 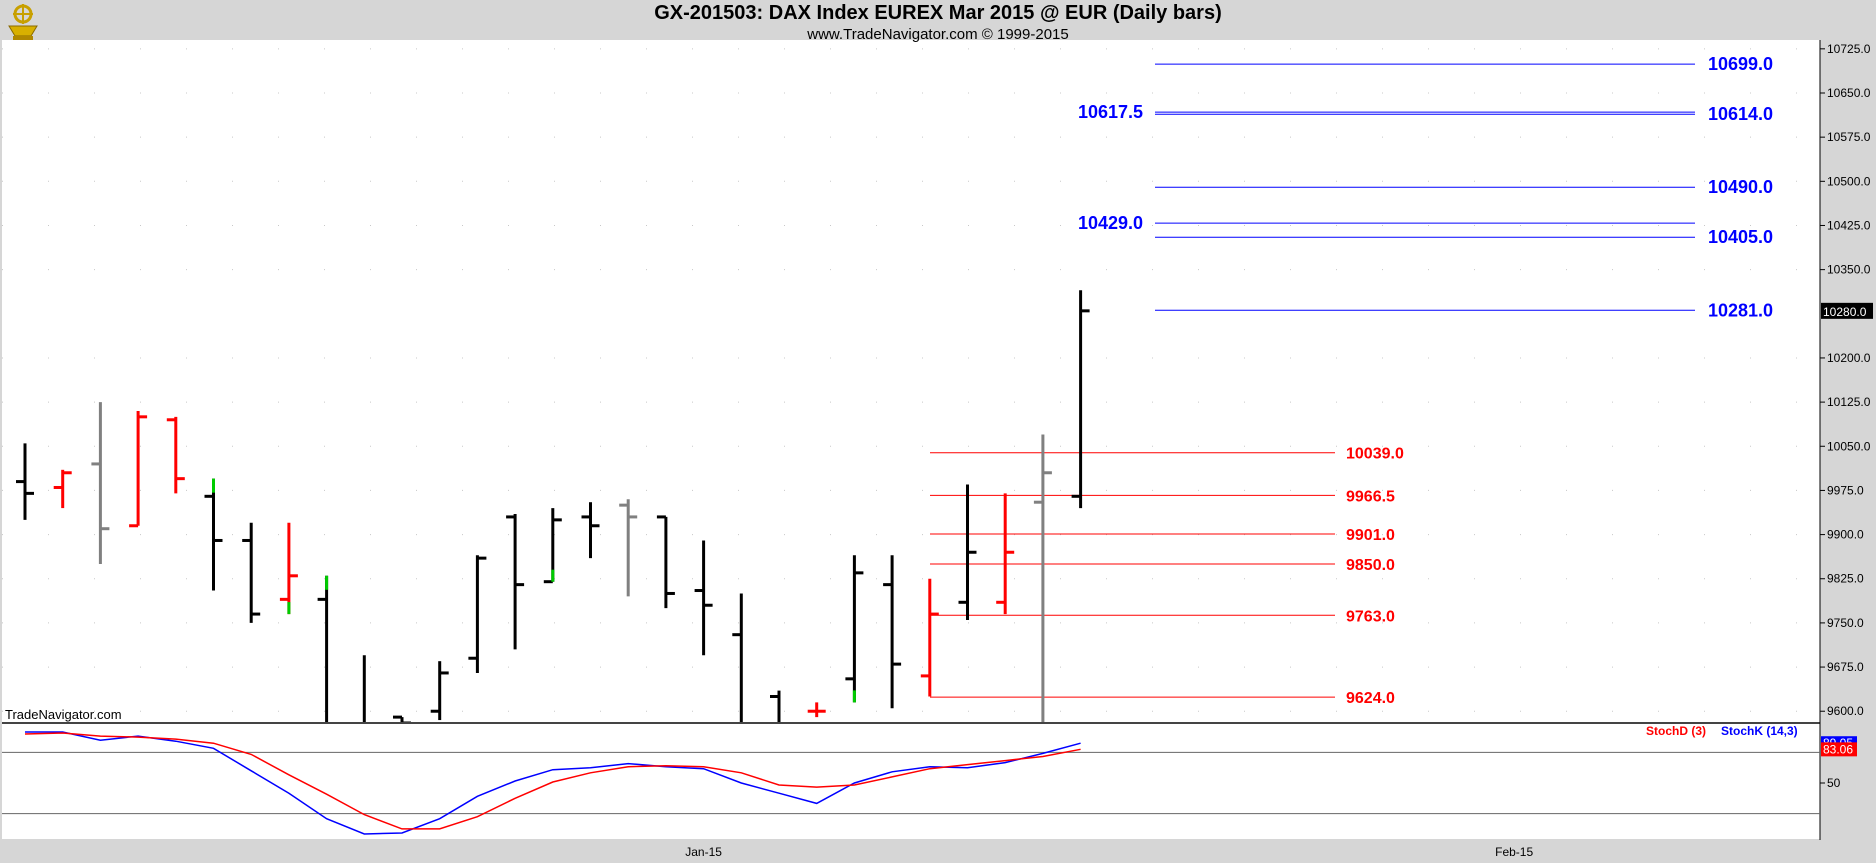 What do you see at coordinates (1370, 496) in the screenshot?
I see `red-level-label: 9966.5` at bounding box center [1370, 496].